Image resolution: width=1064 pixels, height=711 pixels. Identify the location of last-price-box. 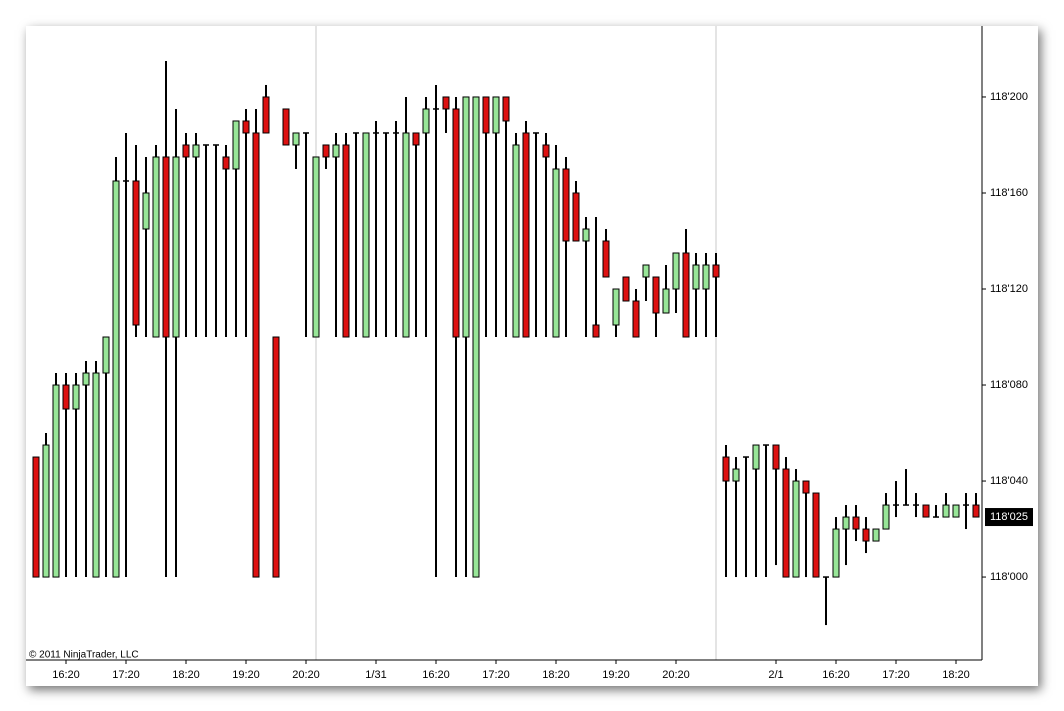
(1009, 517).